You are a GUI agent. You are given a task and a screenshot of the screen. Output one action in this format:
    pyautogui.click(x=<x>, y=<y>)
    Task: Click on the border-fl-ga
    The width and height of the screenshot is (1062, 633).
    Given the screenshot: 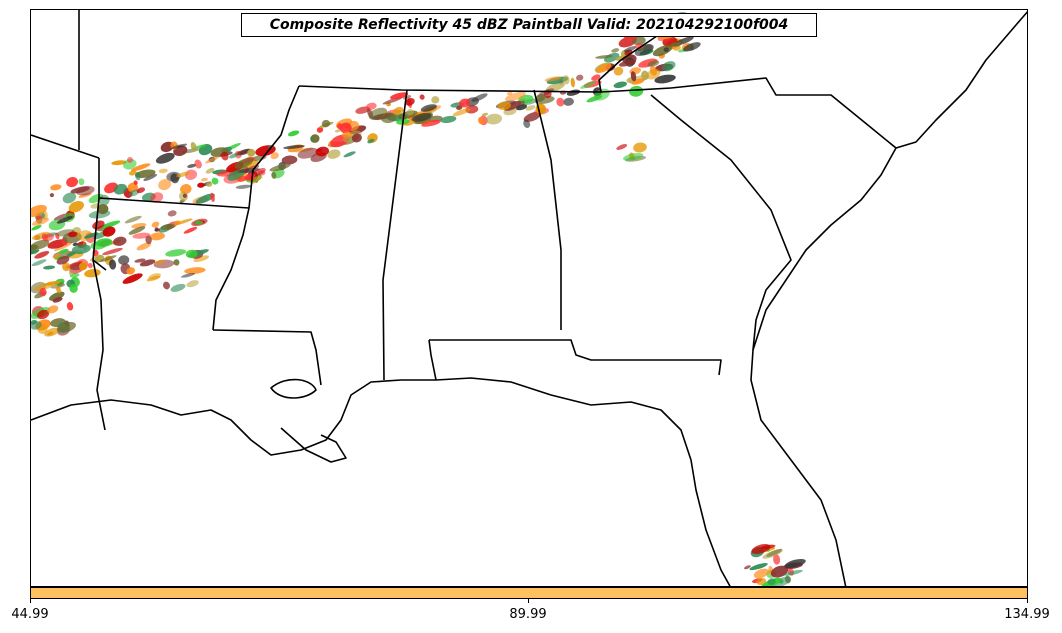 What is the action you would take?
    pyautogui.click(x=575, y=357)
    